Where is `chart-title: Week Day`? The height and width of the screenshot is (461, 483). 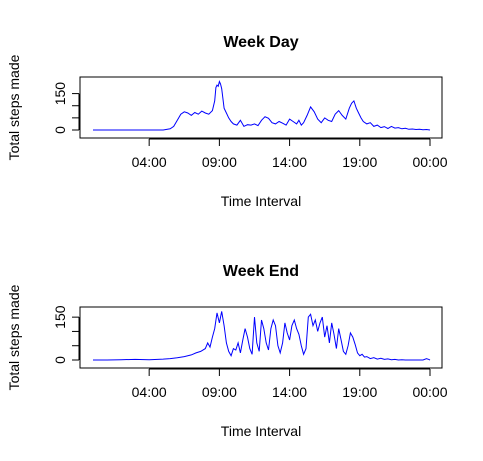 chart-title: Week Day is located at coordinates (260, 42).